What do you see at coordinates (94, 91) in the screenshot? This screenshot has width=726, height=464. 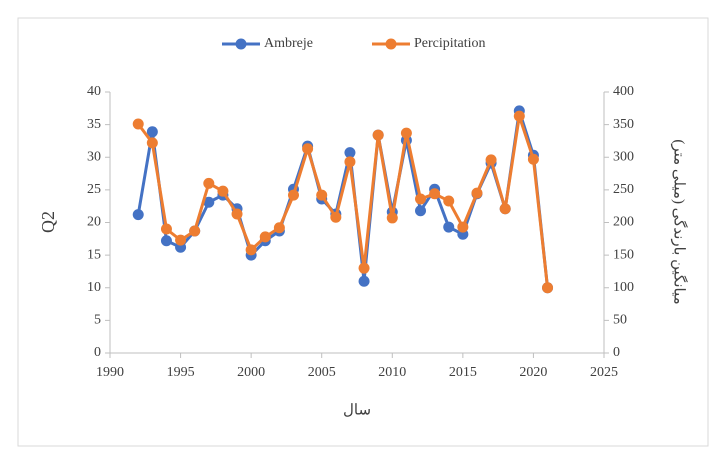 I see `y-tick-label: 40` at bounding box center [94, 91].